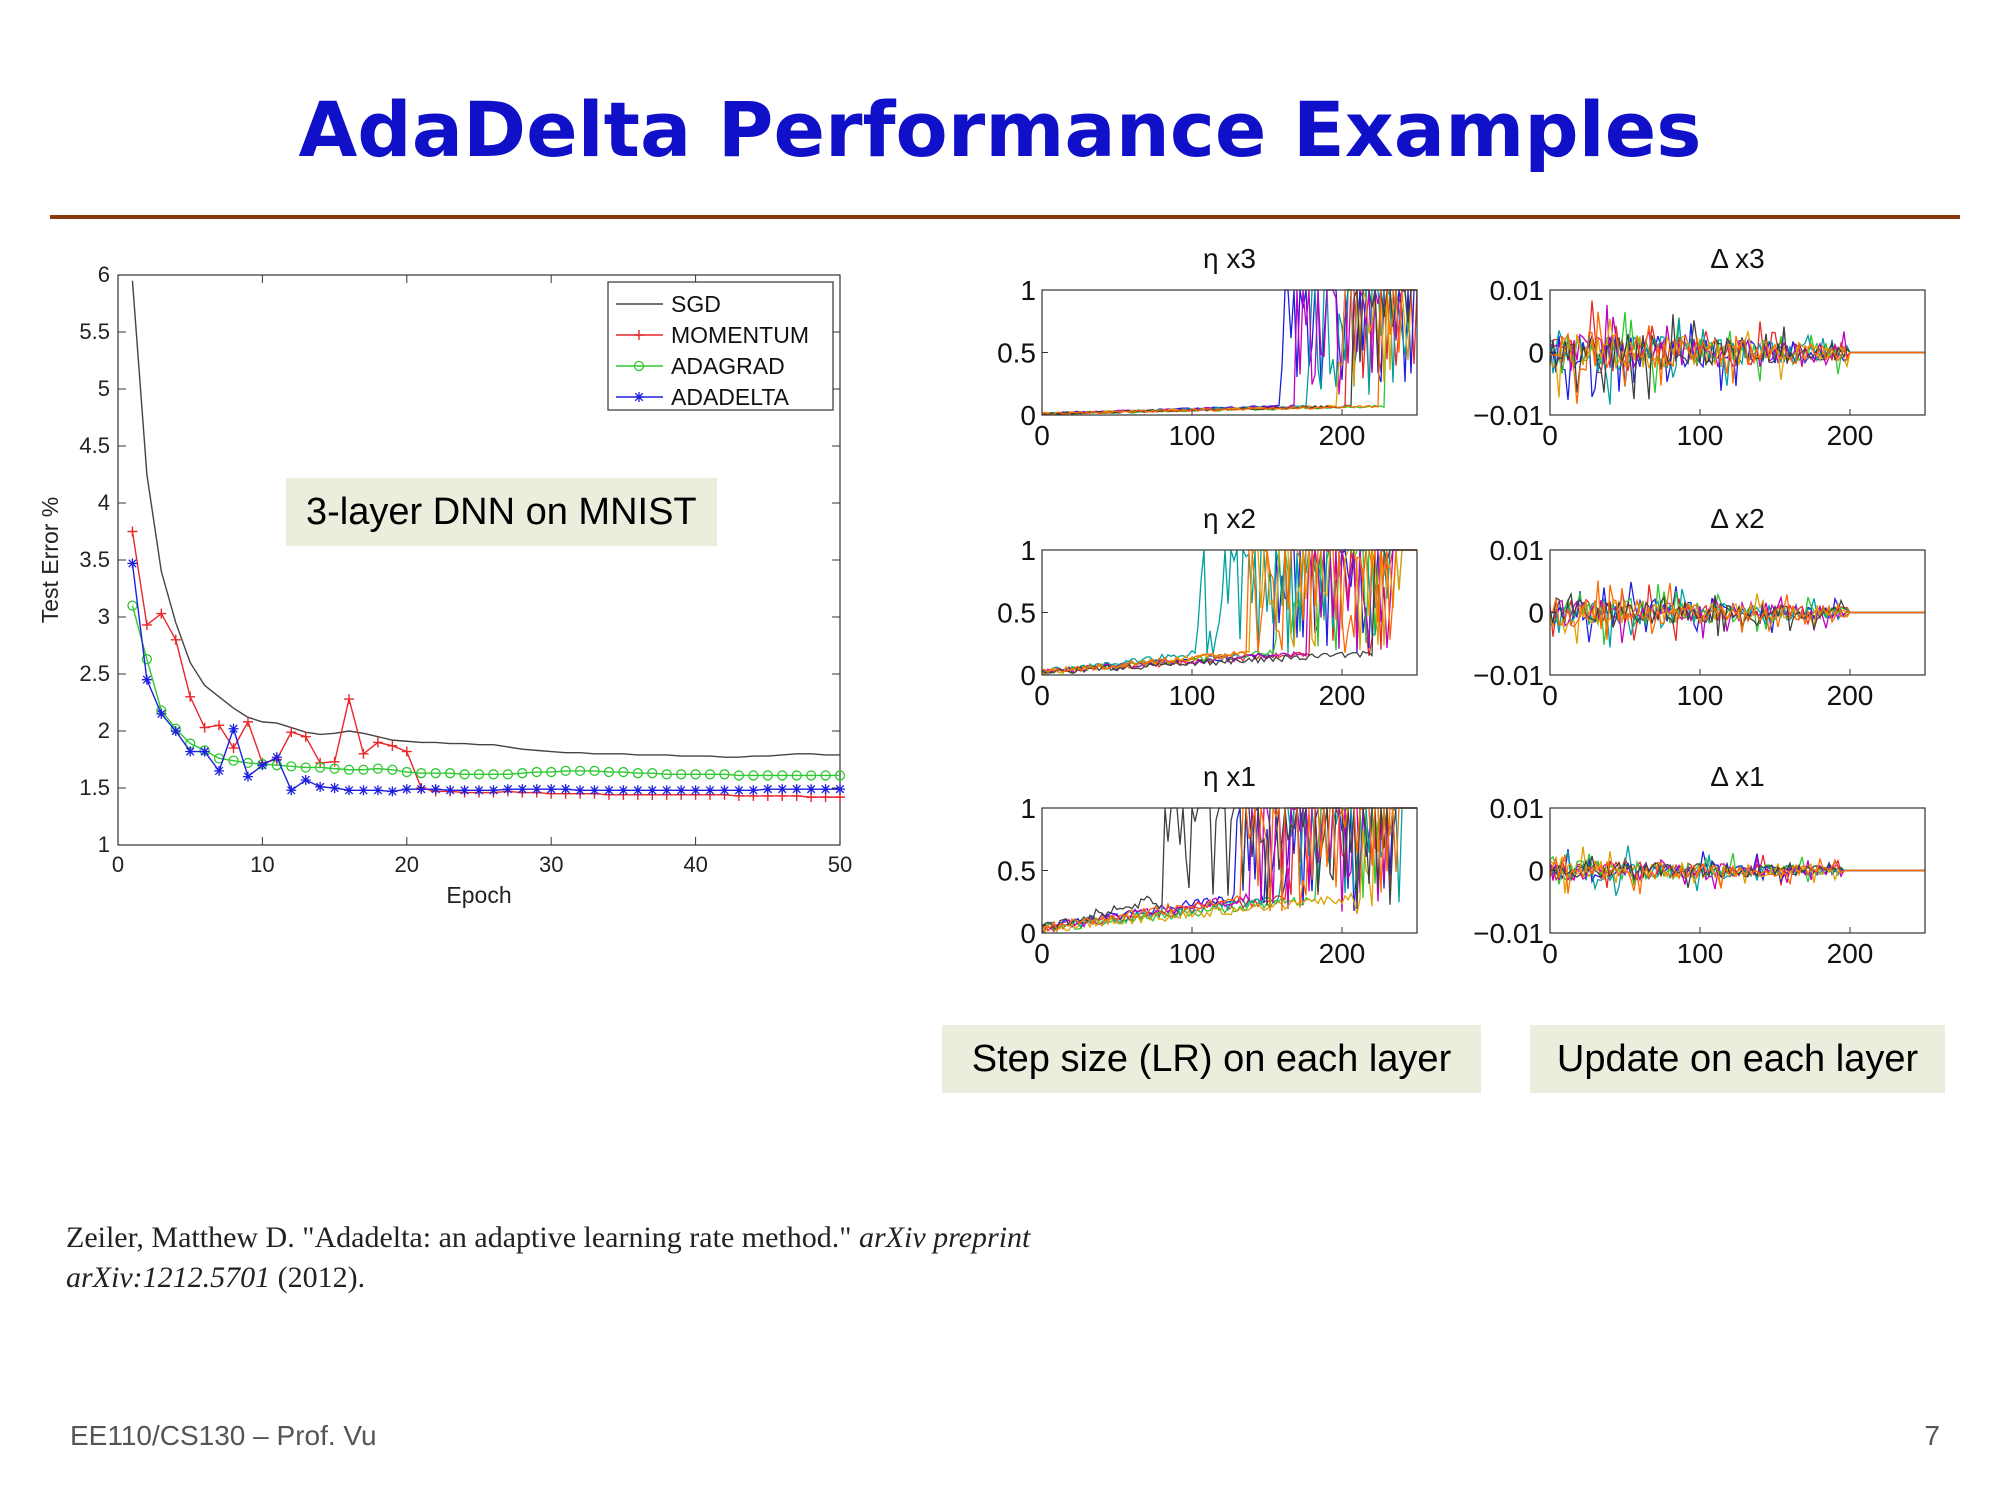  Describe the element at coordinates (1932, 1435) in the screenshot. I see `page-number: 7` at that location.